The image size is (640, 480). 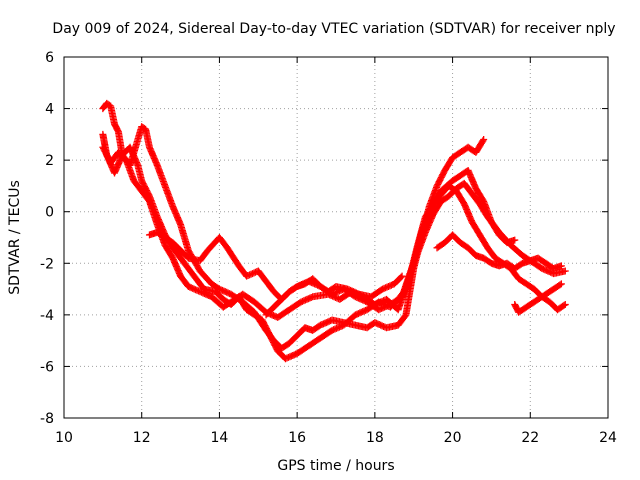 What do you see at coordinates (15, 237) in the screenshot?
I see `y-axis-label: SDTVAR / TECUs` at bounding box center [15, 237].